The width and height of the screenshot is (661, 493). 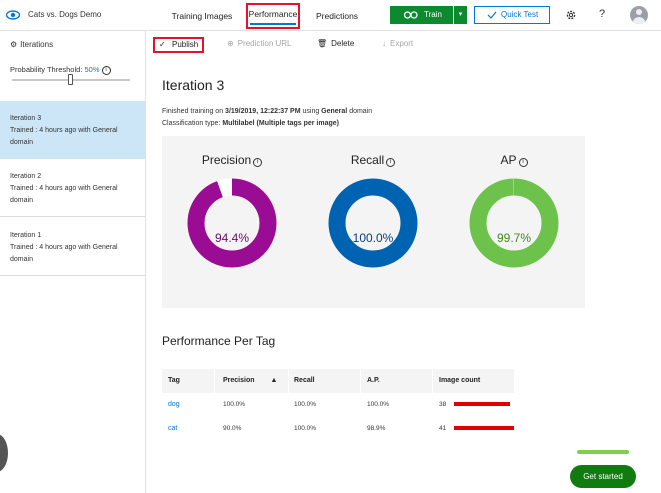 What do you see at coordinates (162, 44) in the screenshot?
I see `checkmark-icon: ✓` at bounding box center [162, 44].